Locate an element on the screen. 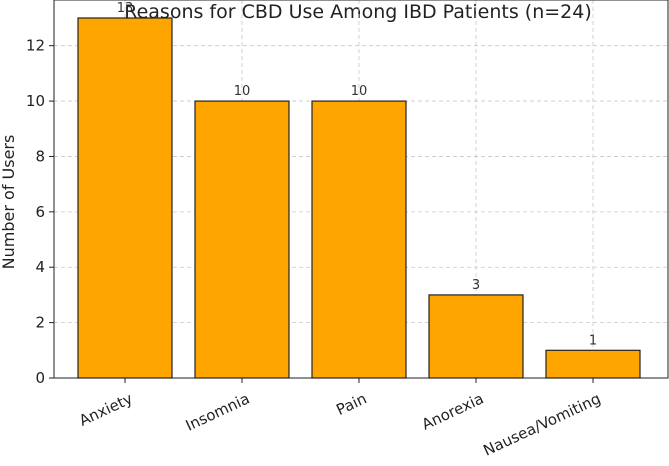  data-label: 3 is located at coordinates (476, 285).